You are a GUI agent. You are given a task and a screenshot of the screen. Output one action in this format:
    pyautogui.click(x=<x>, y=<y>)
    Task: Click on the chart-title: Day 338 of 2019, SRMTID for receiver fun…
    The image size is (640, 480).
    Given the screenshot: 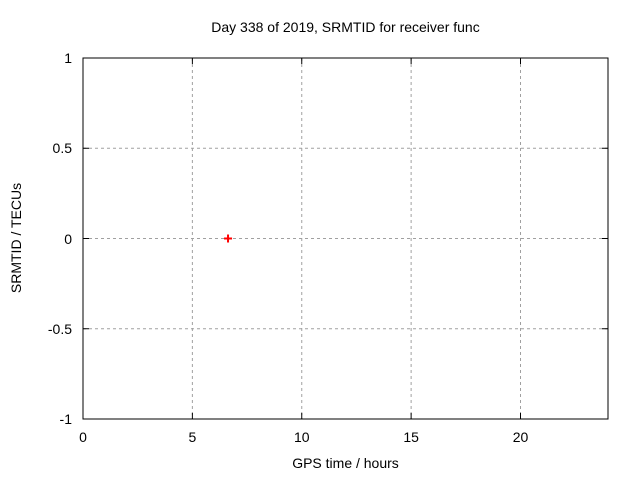 What is the action you would take?
    pyautogui.click(x=345, y=27)
    